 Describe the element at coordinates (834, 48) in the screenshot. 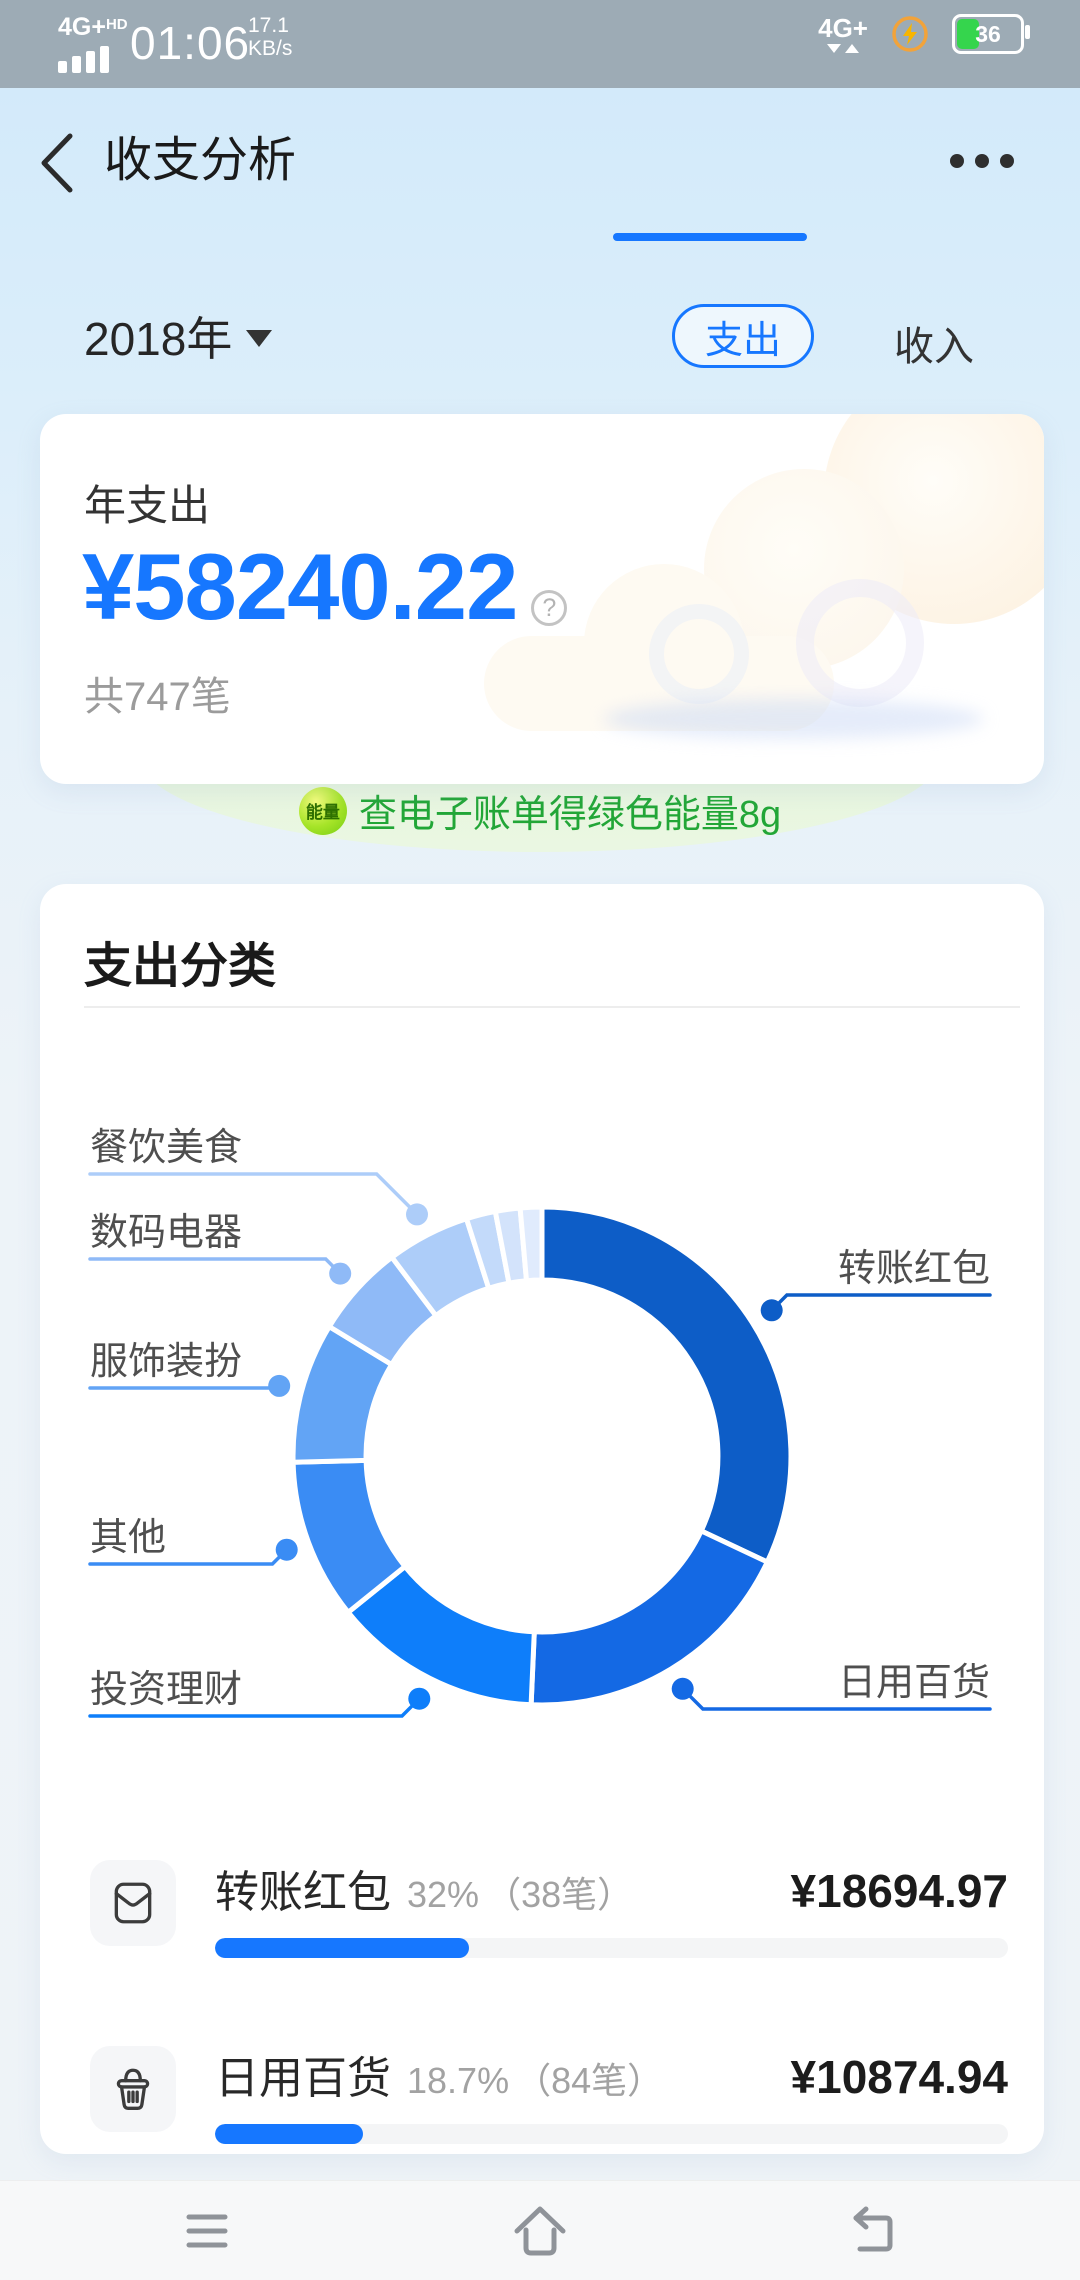

I see `down-arrow-icon` at that location.